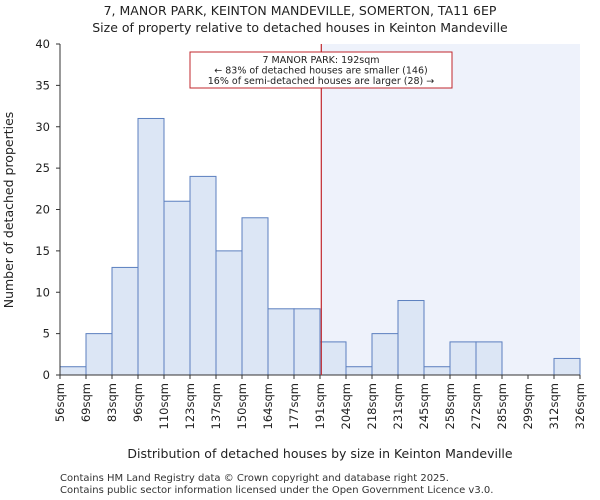 The width and height of the screenshot is (600, 500). Describe the element at coordinates (42, 210) in the screenshot. I see `y-tick-label: 20` at that location.